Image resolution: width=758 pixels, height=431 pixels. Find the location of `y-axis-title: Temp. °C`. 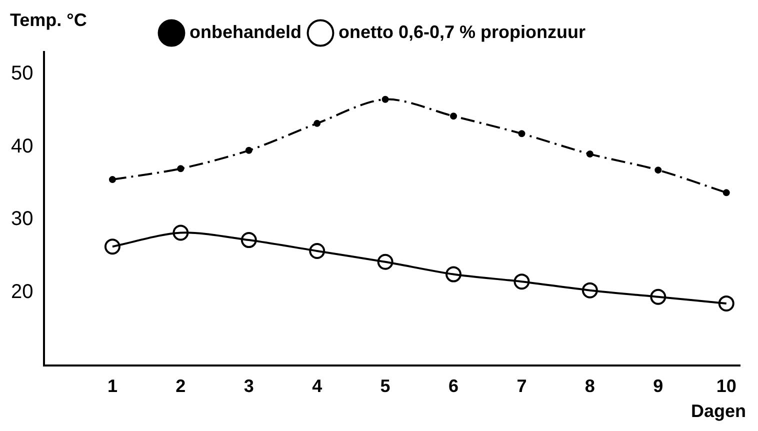

y-axis-title: Temp. °C is located at coordinates (48, 20).